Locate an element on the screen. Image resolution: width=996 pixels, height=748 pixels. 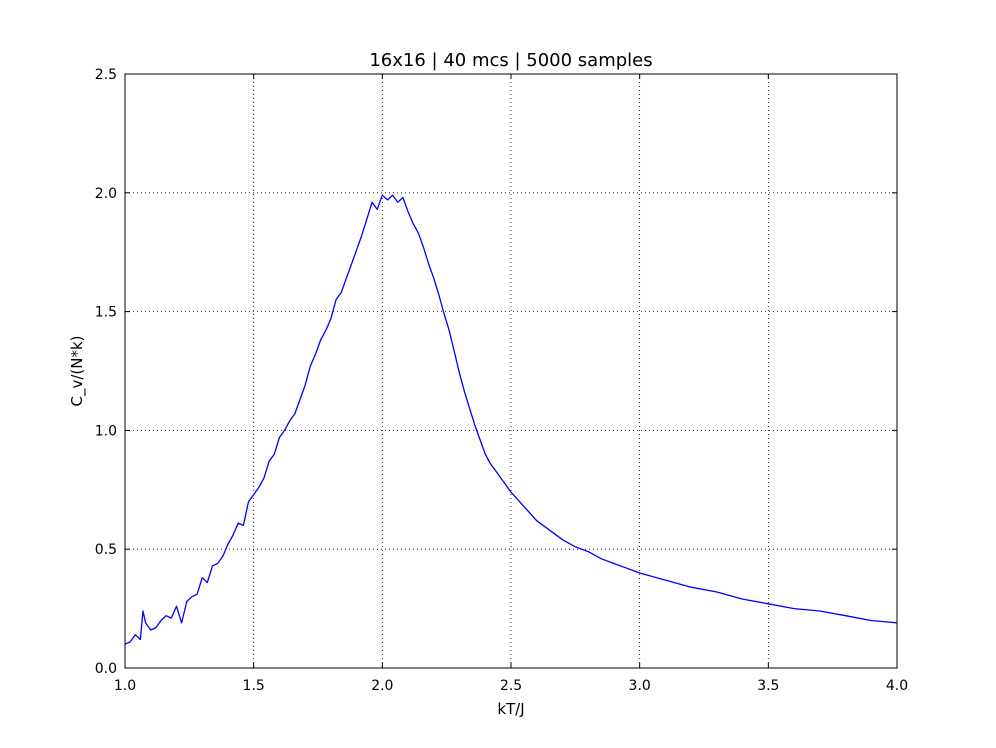
y-axis-label: C_v/(N*k) is located at coordinates (77, 370).